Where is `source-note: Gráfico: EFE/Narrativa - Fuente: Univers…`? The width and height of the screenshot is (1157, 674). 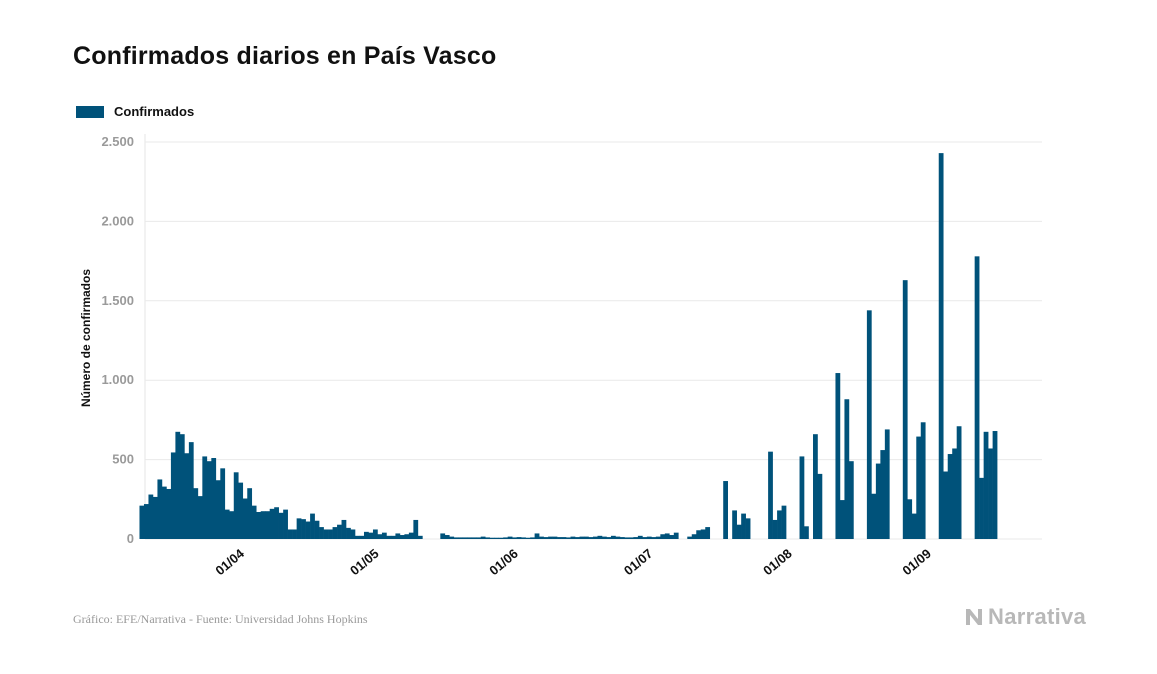 source-note: Gráfico: EFE/Narrativa - Fuente: Univers… is located at coordinates (220, 619).